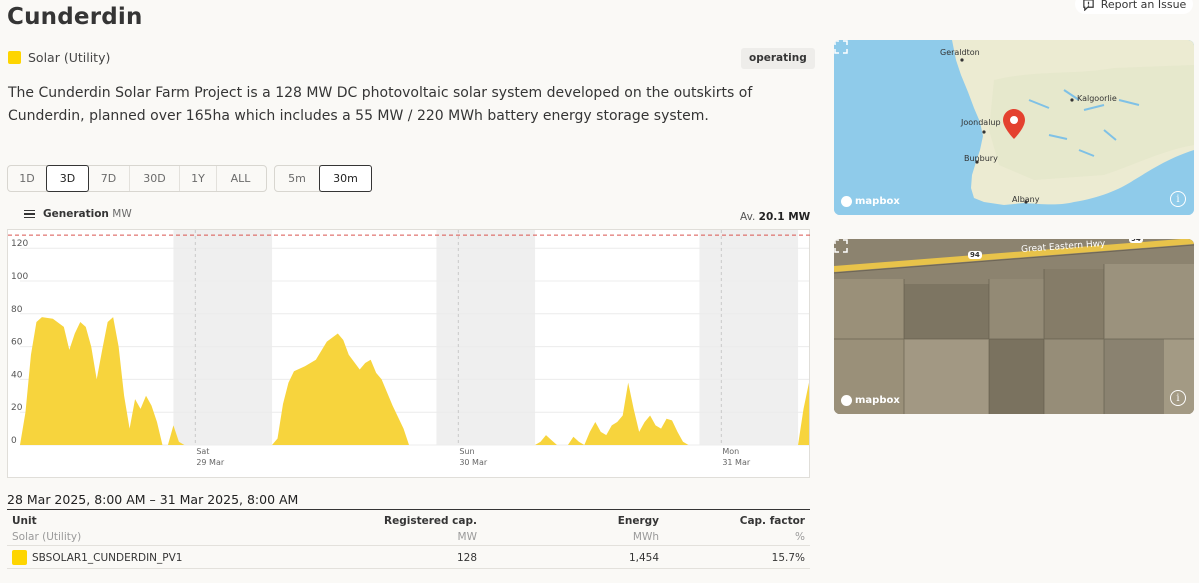 The height and width of the screenshot is (583, 1199). I want to click on report-icon, so click(1088, 5).